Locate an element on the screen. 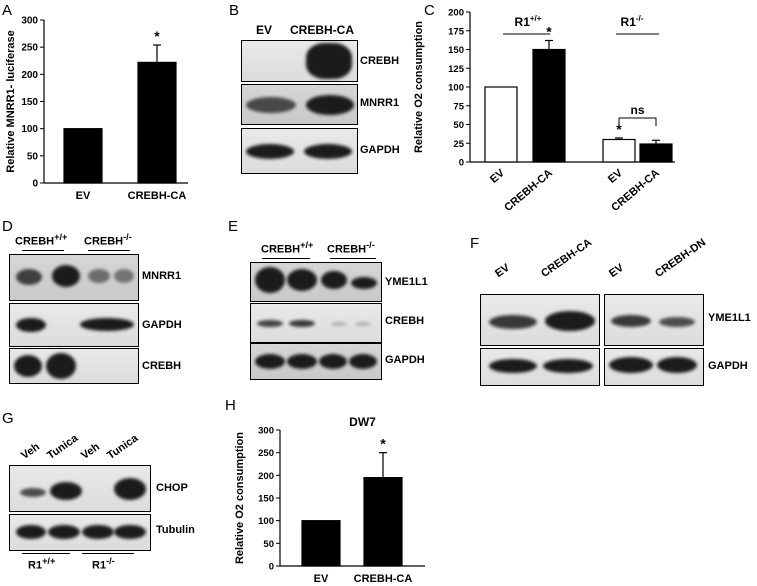 The width and height of the screenshot is (757, 586). panel-letter-e: E is located at coordinates (233, 226).